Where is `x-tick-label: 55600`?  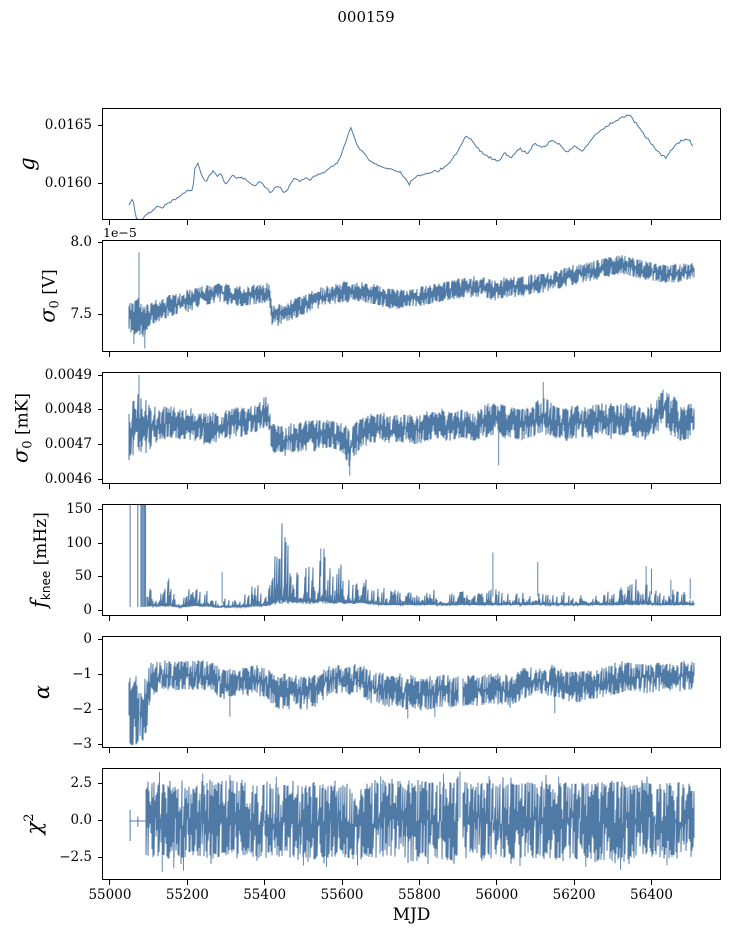
x-tick-label: 55600 is located at coordinates (342, 894).